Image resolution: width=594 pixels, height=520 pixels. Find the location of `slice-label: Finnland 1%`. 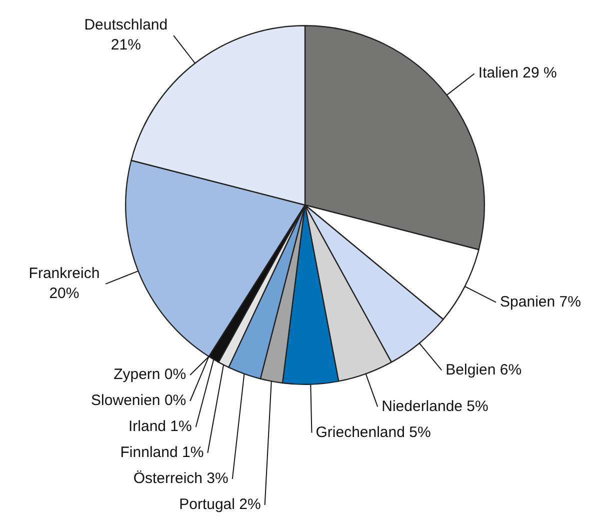

slice-label: Finnland 1% is located at coordinates (162, 453).